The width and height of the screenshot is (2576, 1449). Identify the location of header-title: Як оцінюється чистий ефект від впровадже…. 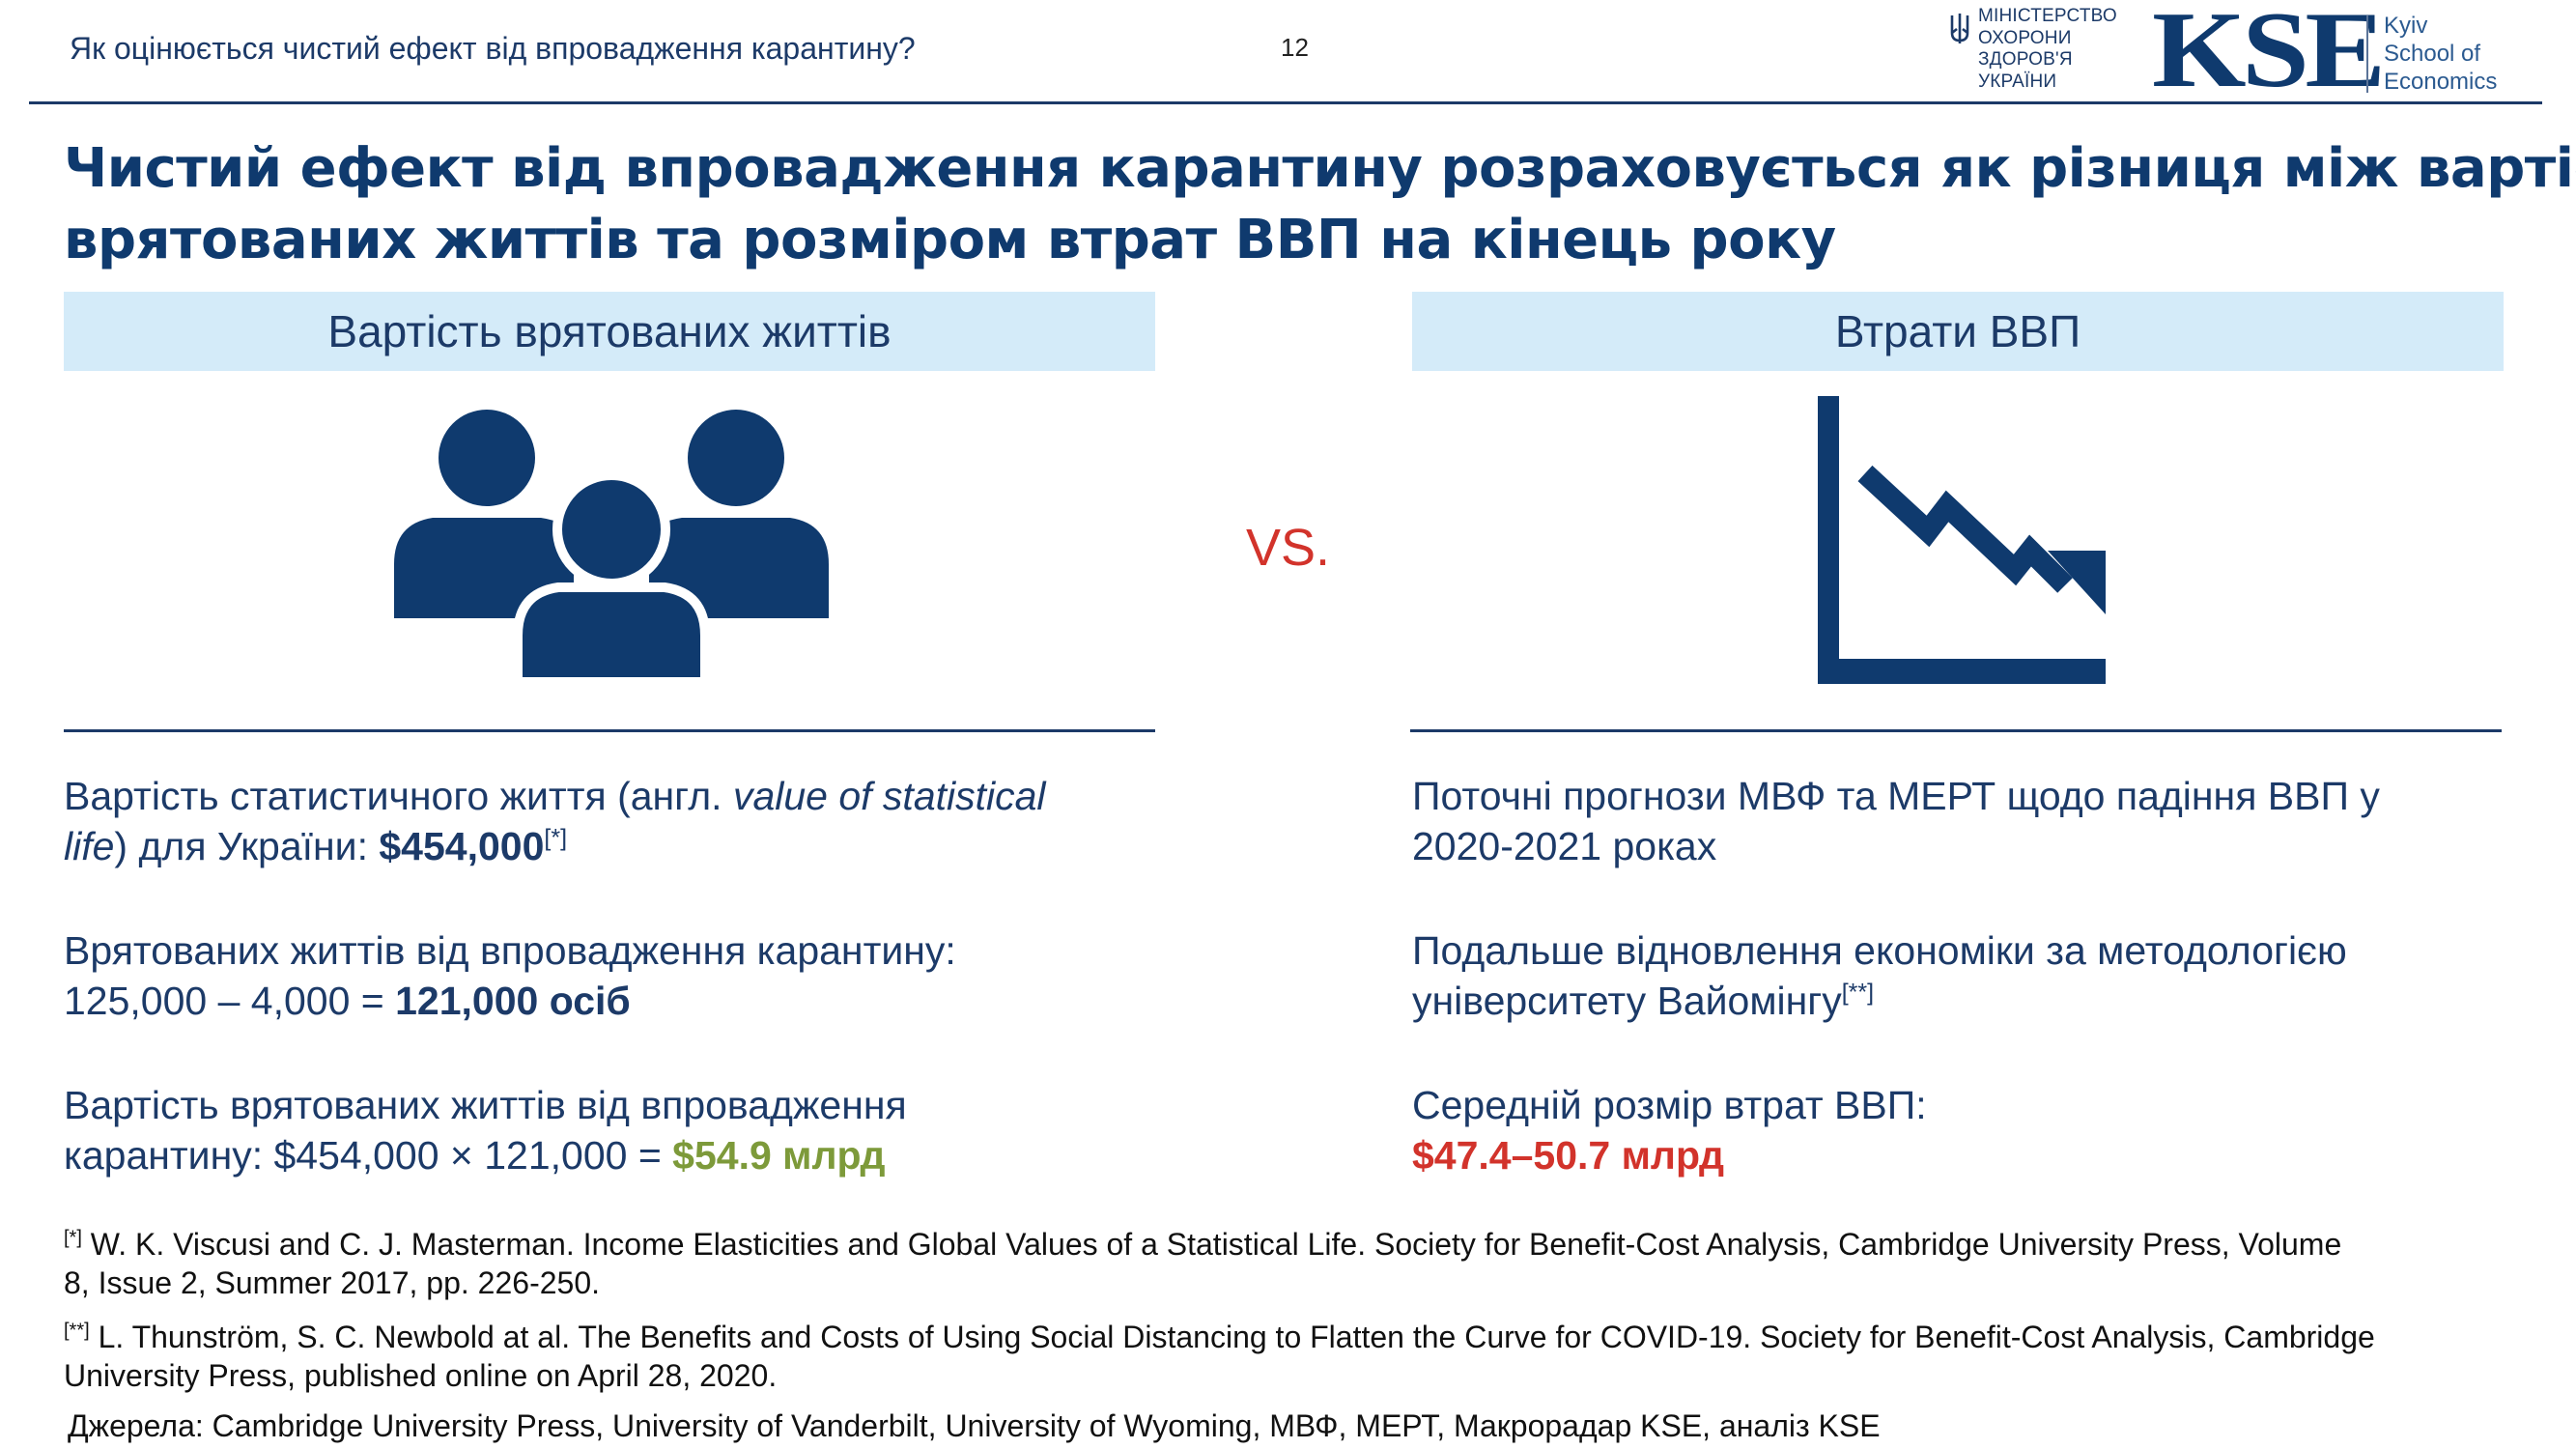
(493, 48).